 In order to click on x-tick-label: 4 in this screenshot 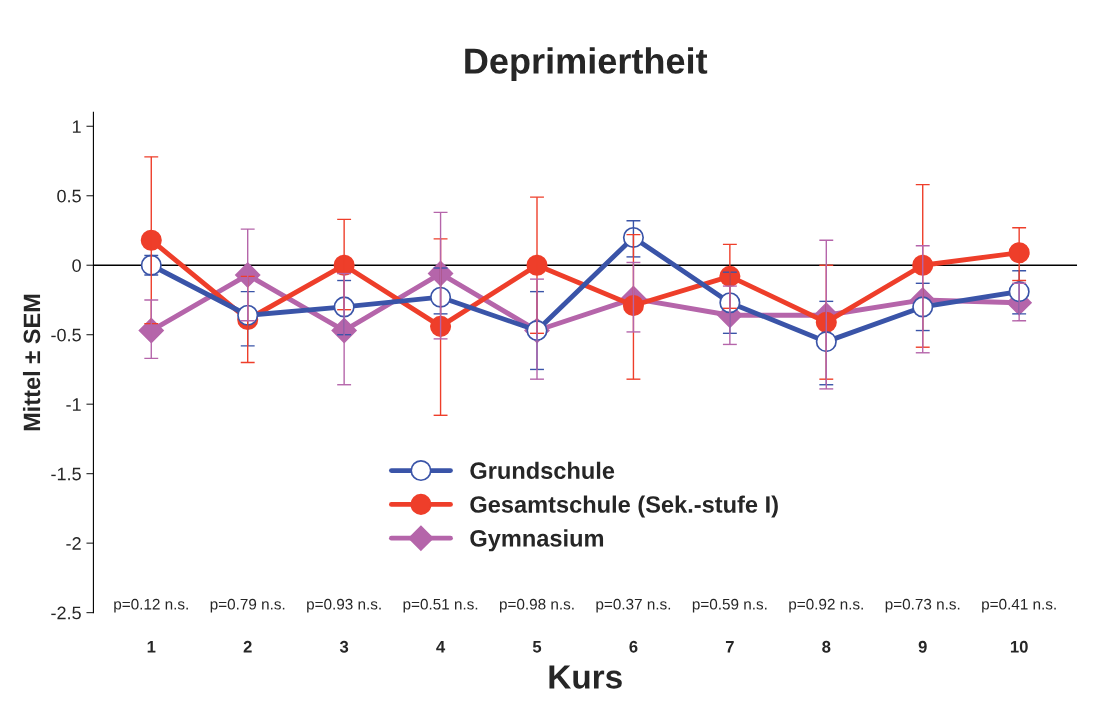, I will do `click(441, 647)`.